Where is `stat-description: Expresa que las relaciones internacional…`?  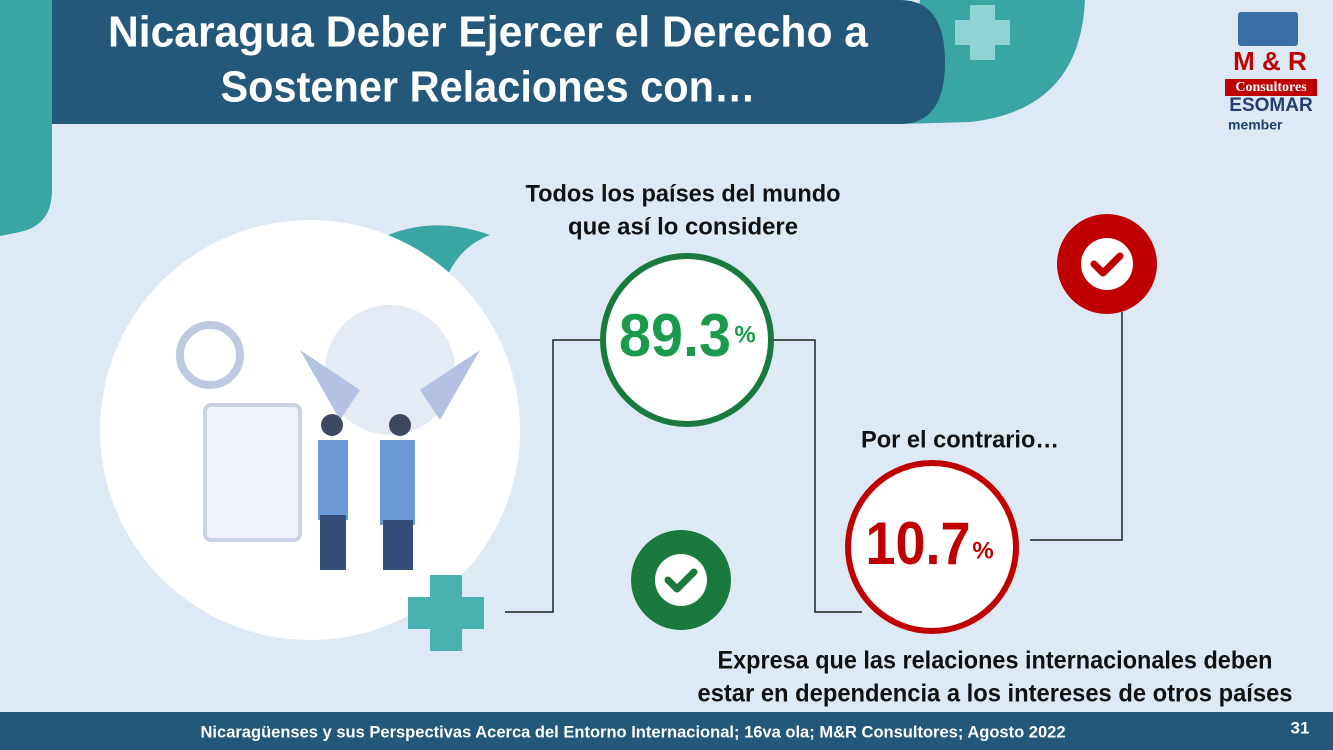 stat-description: Expresa que las relaciones internacional… is located at coordinates (995, 661).